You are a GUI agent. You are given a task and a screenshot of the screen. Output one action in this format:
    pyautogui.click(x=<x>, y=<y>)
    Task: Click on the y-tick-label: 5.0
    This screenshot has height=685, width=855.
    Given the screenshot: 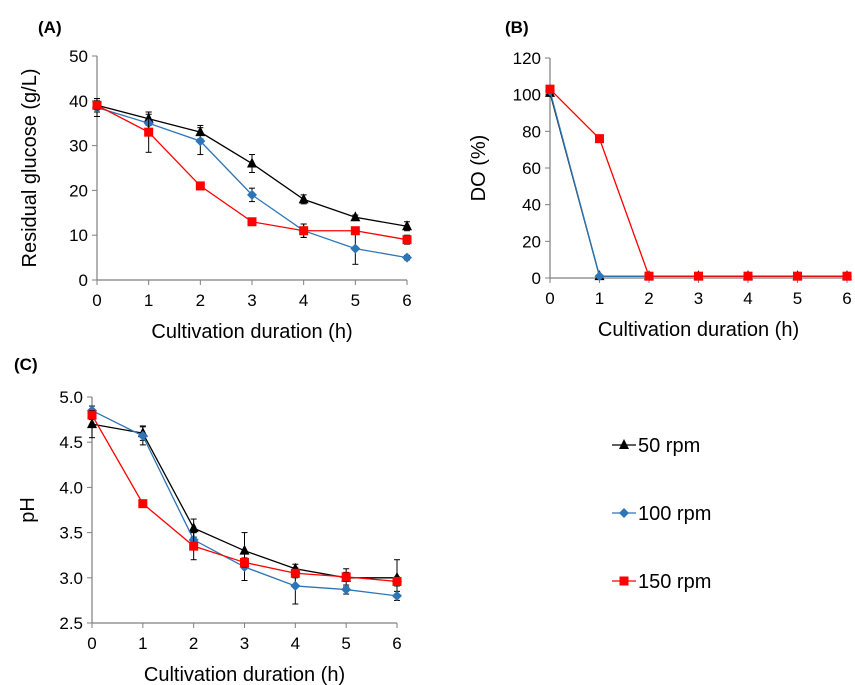 What is the action you would take?
    pyautogui.click(x=71, y=397)
    